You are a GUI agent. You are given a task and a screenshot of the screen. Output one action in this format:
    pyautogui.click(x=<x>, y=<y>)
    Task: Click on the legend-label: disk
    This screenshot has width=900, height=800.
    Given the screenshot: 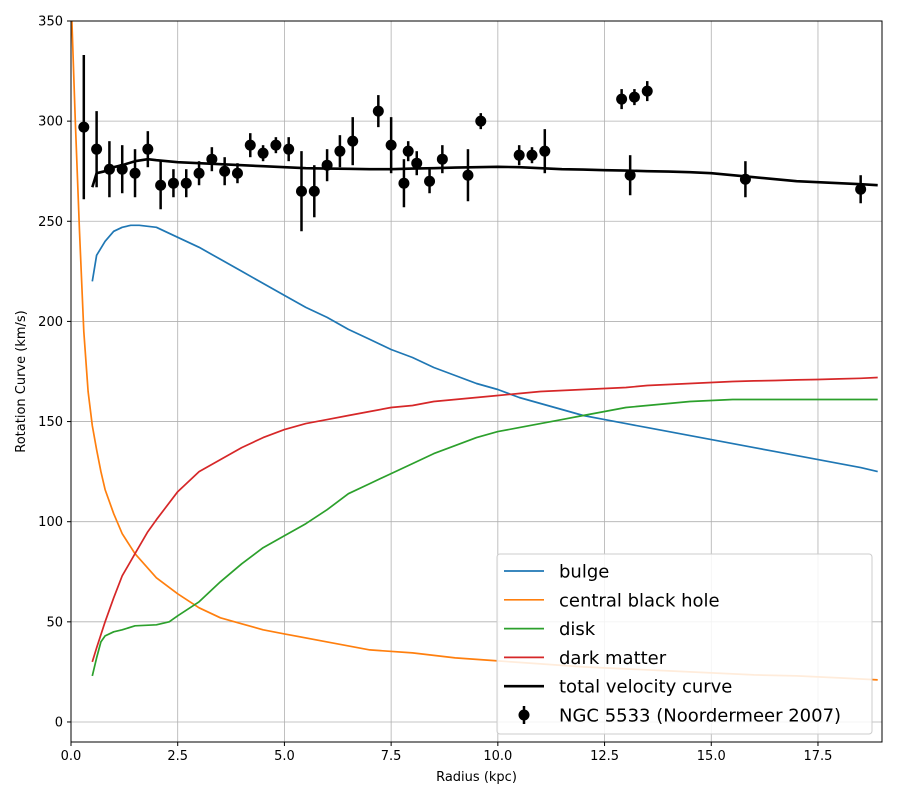 What is the action you would take?
    pyautogui.click(x=577, y=629)
    